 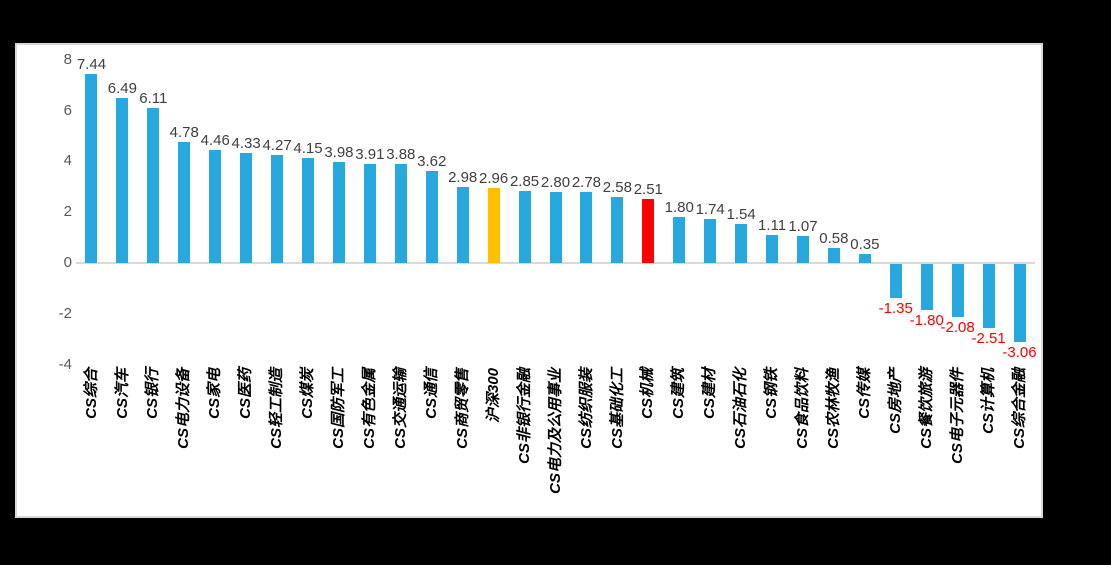 What do you see at coordinates (679, 208) in the screenshot?
I see `value-label: 1.80` at bounding box center [679, 208].